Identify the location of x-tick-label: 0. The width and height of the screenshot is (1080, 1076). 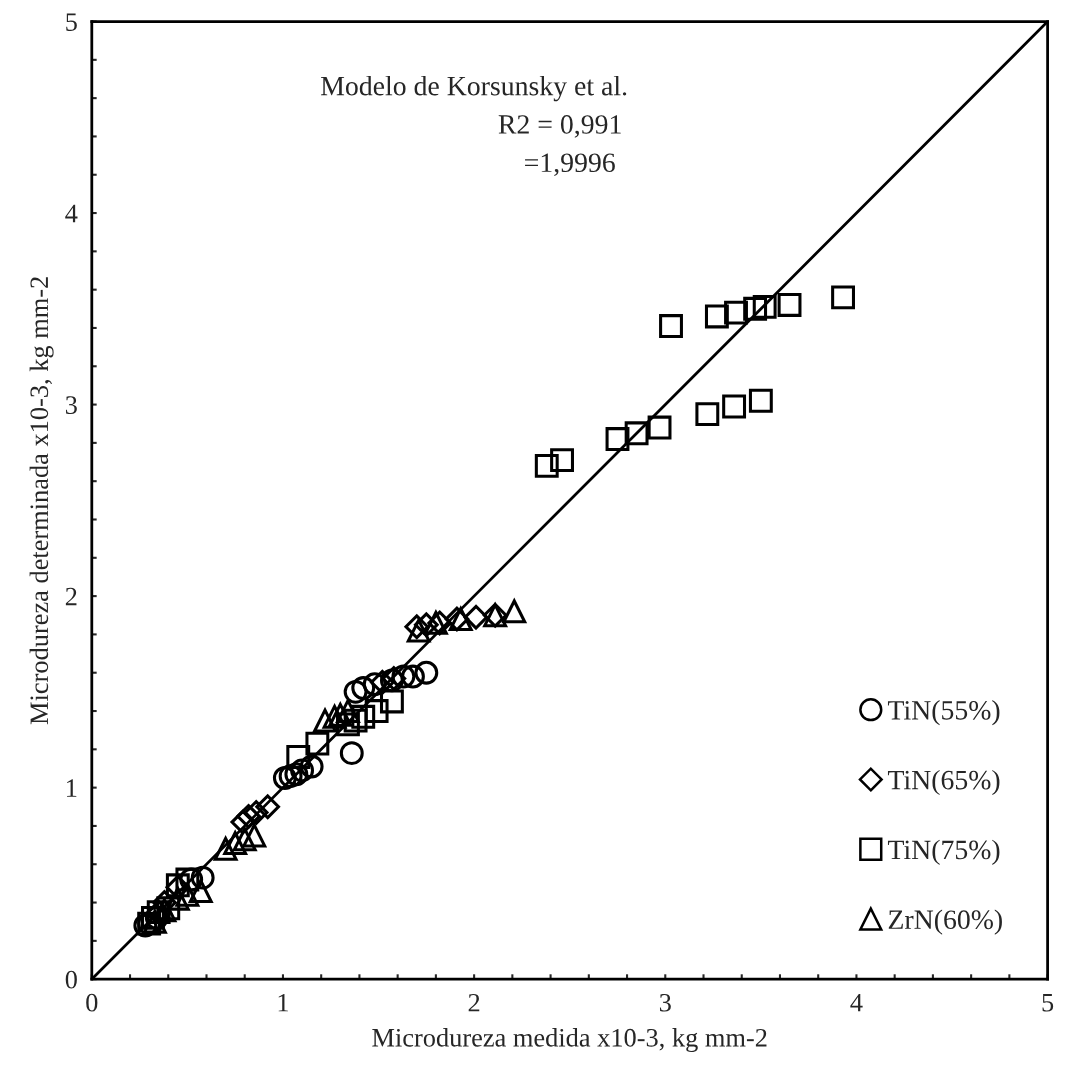
(92, 1002).